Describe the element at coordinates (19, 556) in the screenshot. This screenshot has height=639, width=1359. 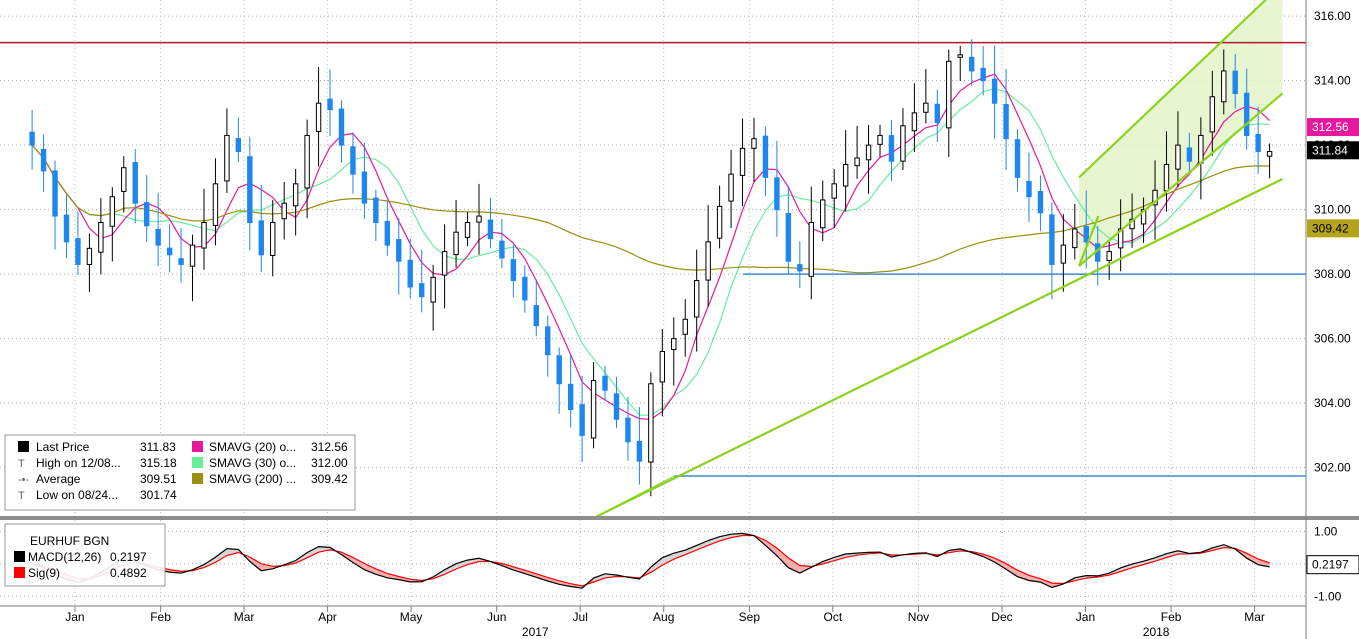
I see `macd-legend-swatch` at that location.